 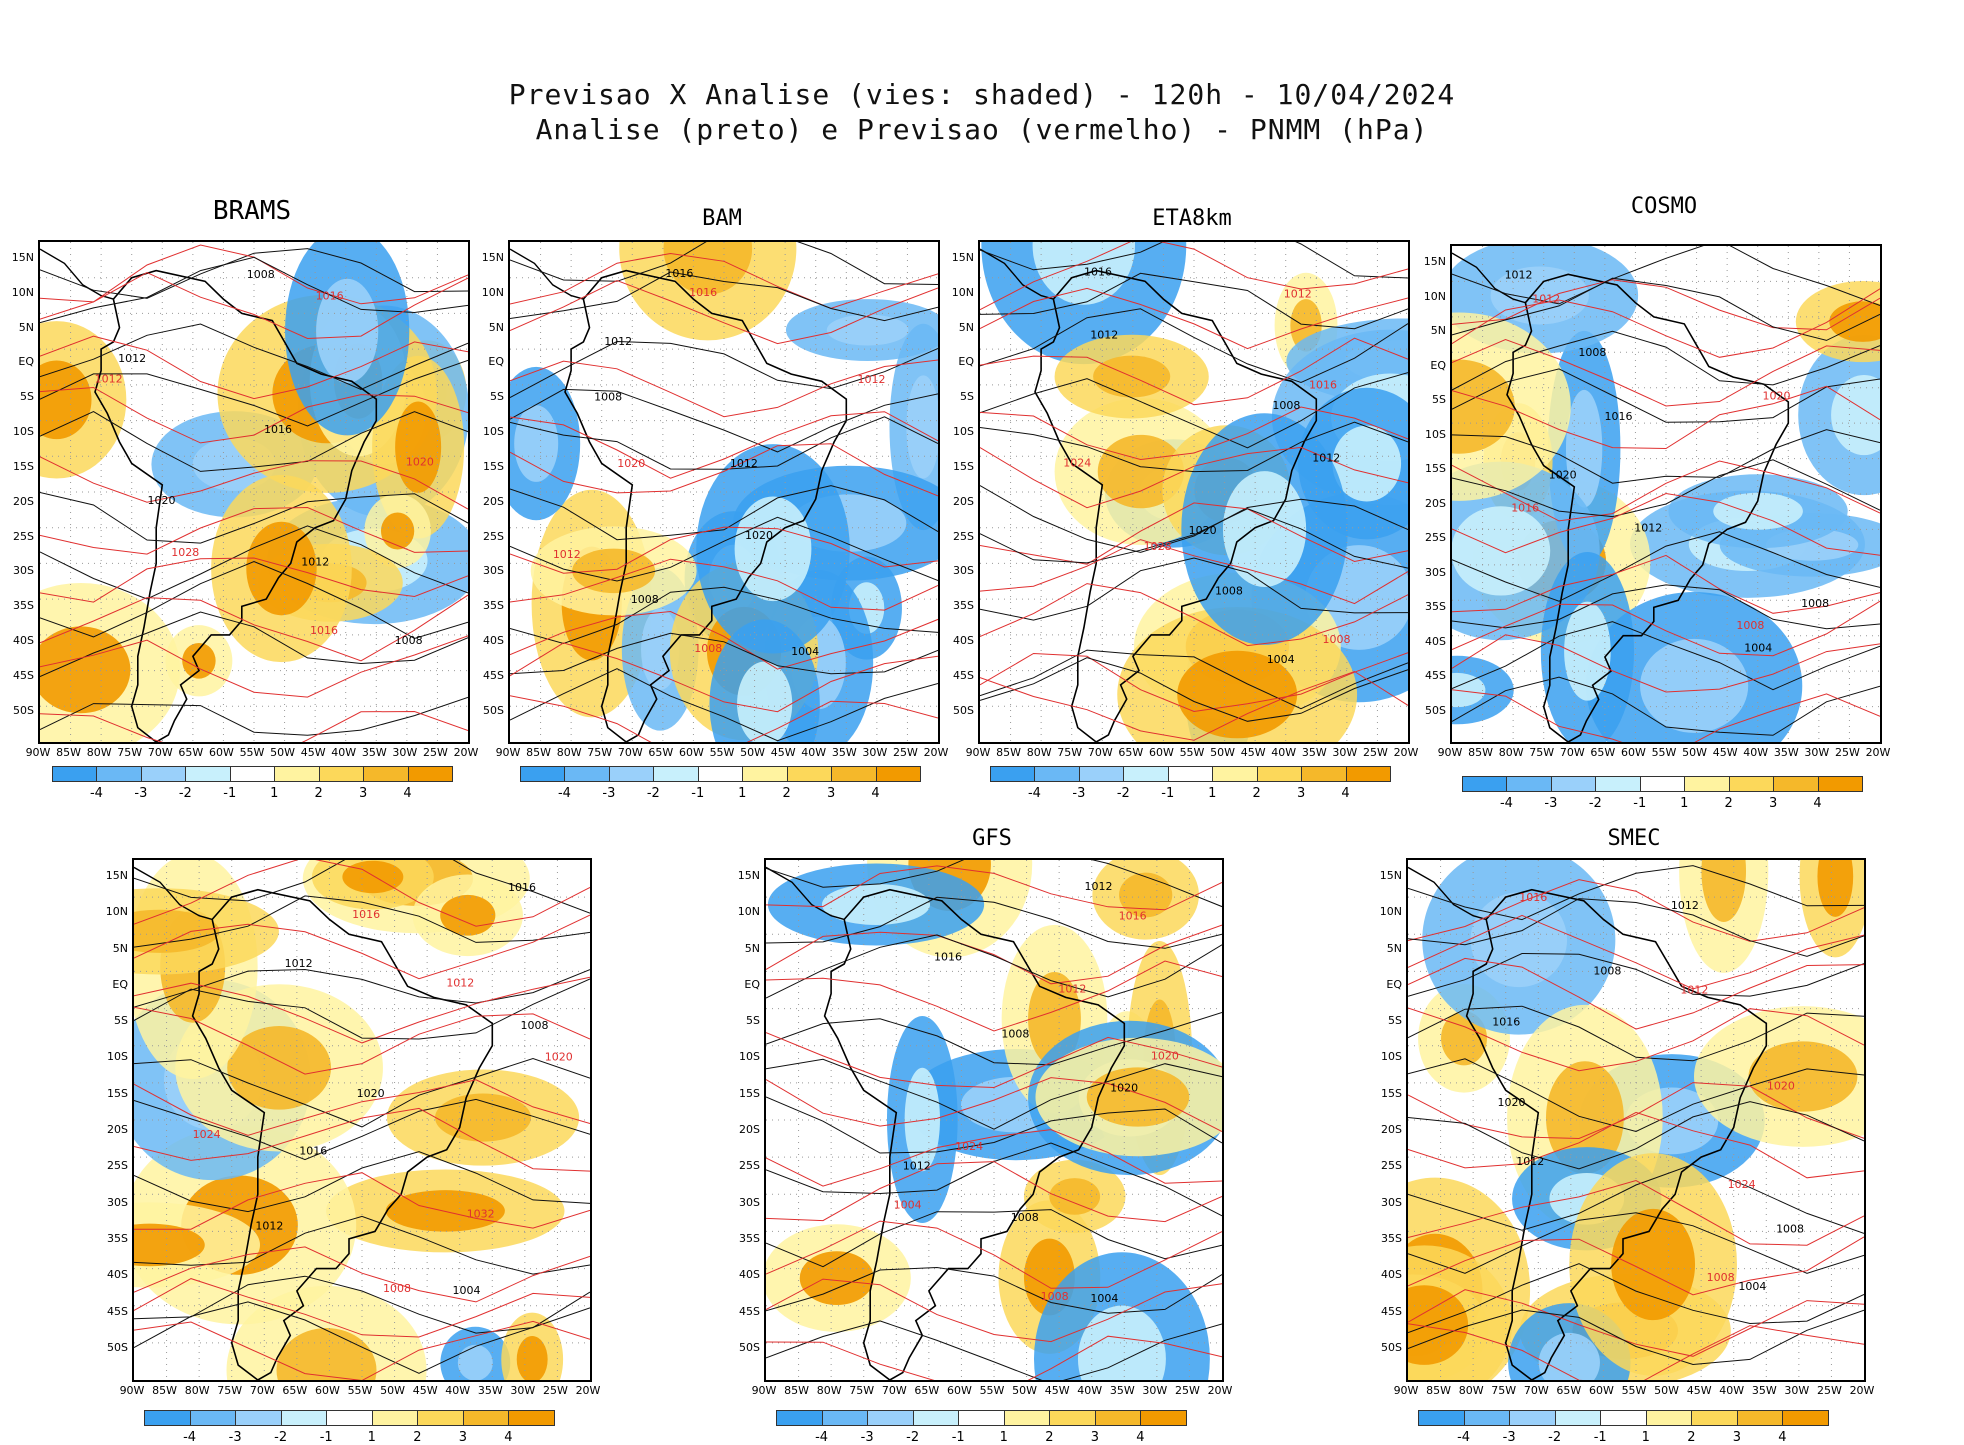 What do you see at coordinates (1301, 793) in the screenshot?
I see `colorbar-tick-label: 3` at bounding box center [1301, 793].